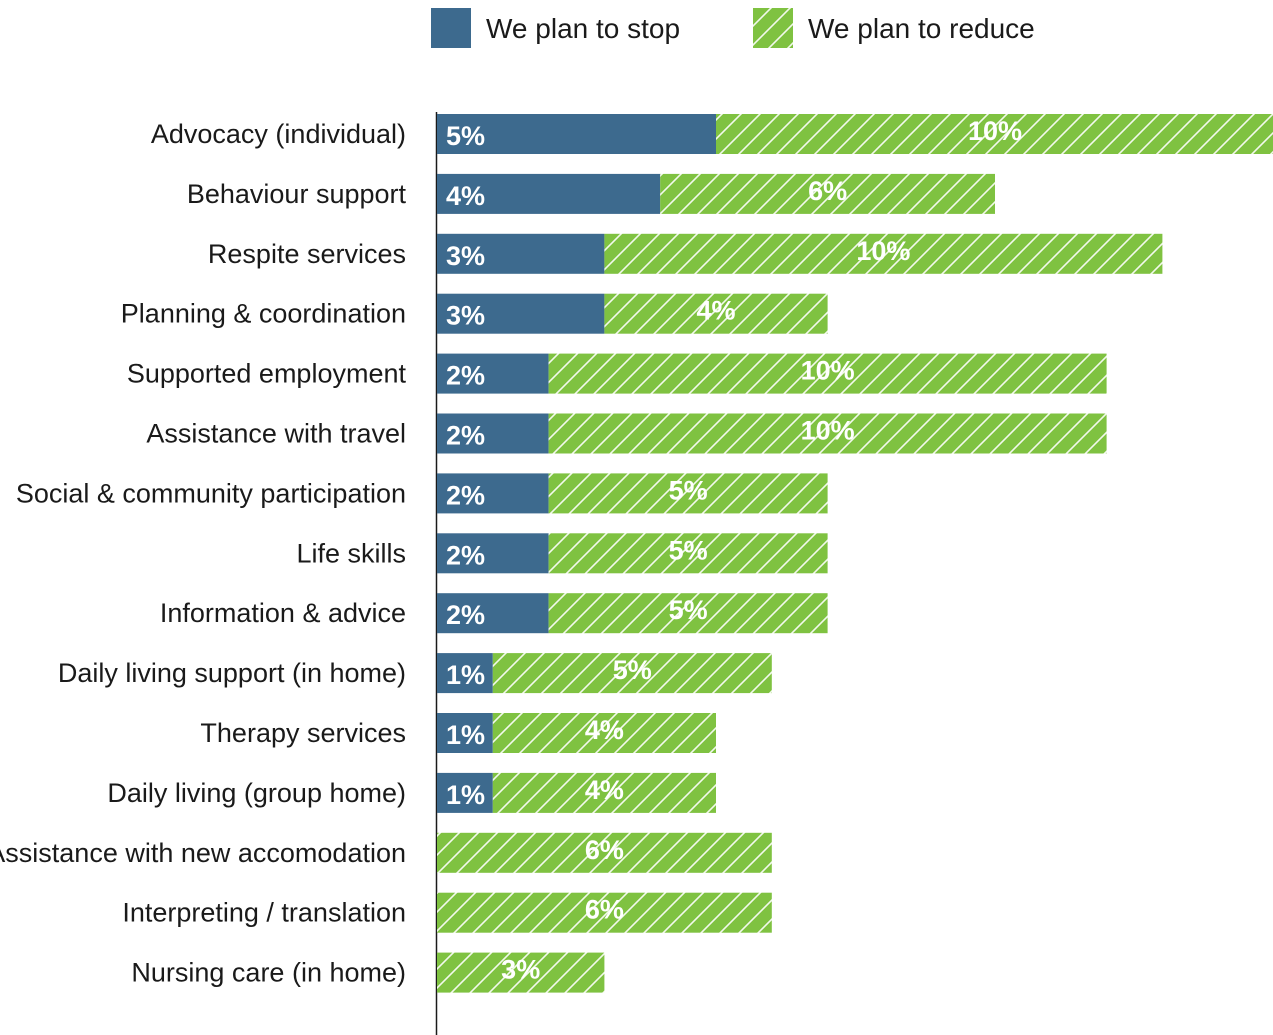 Image resolution: width=1273 pixels, height=1035 pixels. What do you see at coordinates (688, 490) in the screenshot?
I see `data-label-reduce-social-community-participation: 5%` at bounding box center [688, 490].